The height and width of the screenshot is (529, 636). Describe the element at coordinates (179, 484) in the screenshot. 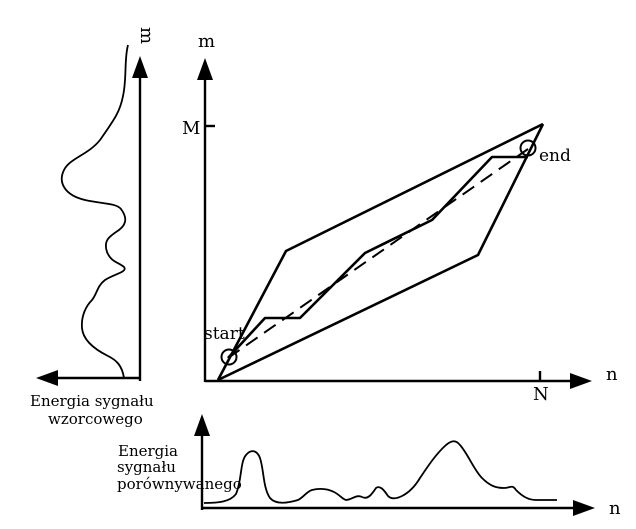

I see `compared-energy-label-line3: porównywanego` at that location.